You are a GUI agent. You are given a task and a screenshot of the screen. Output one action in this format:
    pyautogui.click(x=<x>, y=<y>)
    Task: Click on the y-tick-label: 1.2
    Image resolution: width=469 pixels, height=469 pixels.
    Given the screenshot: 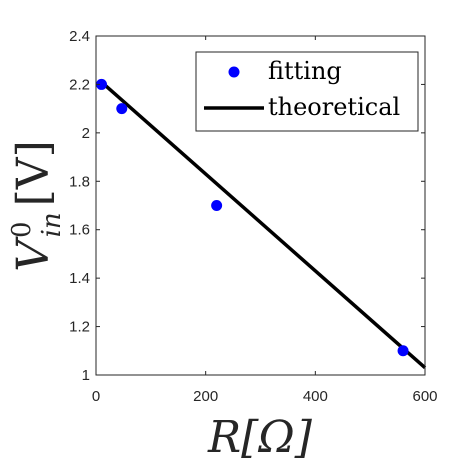 What is the action you would take?
    pyautogui.click(x=79, y=327)
    